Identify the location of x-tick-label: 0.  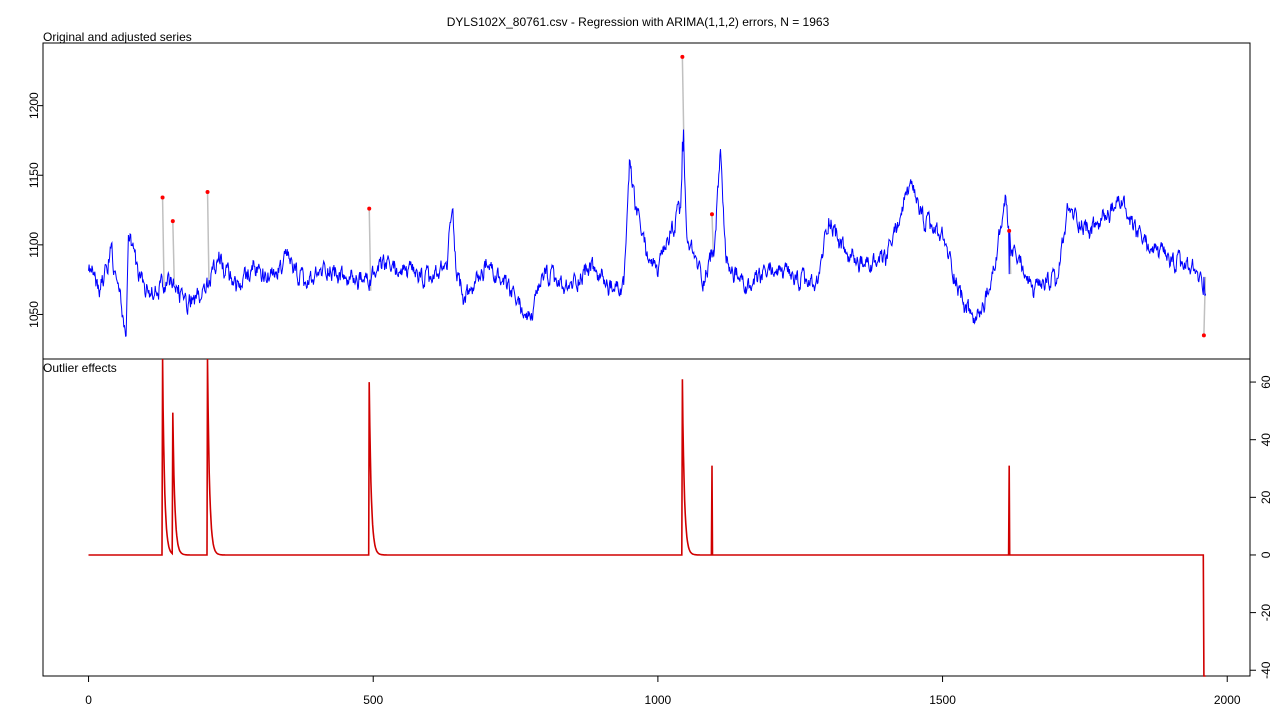
(88, 700).